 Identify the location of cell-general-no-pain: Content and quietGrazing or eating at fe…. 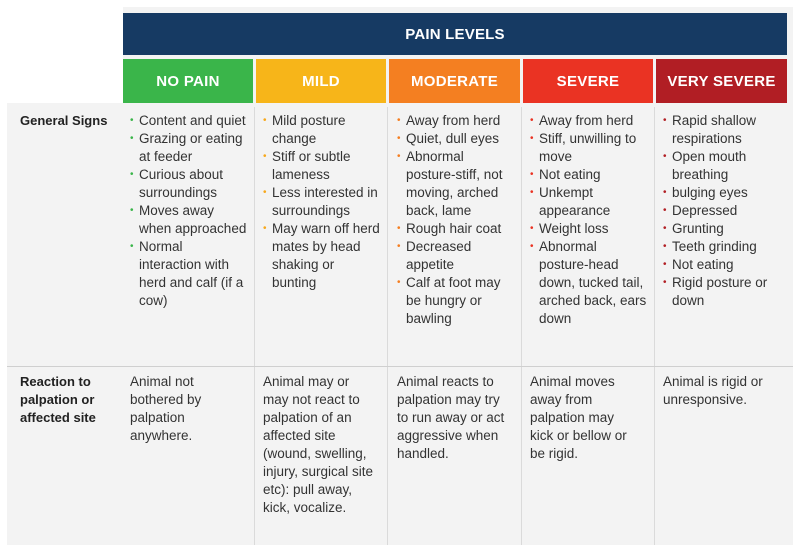
(189, 211).